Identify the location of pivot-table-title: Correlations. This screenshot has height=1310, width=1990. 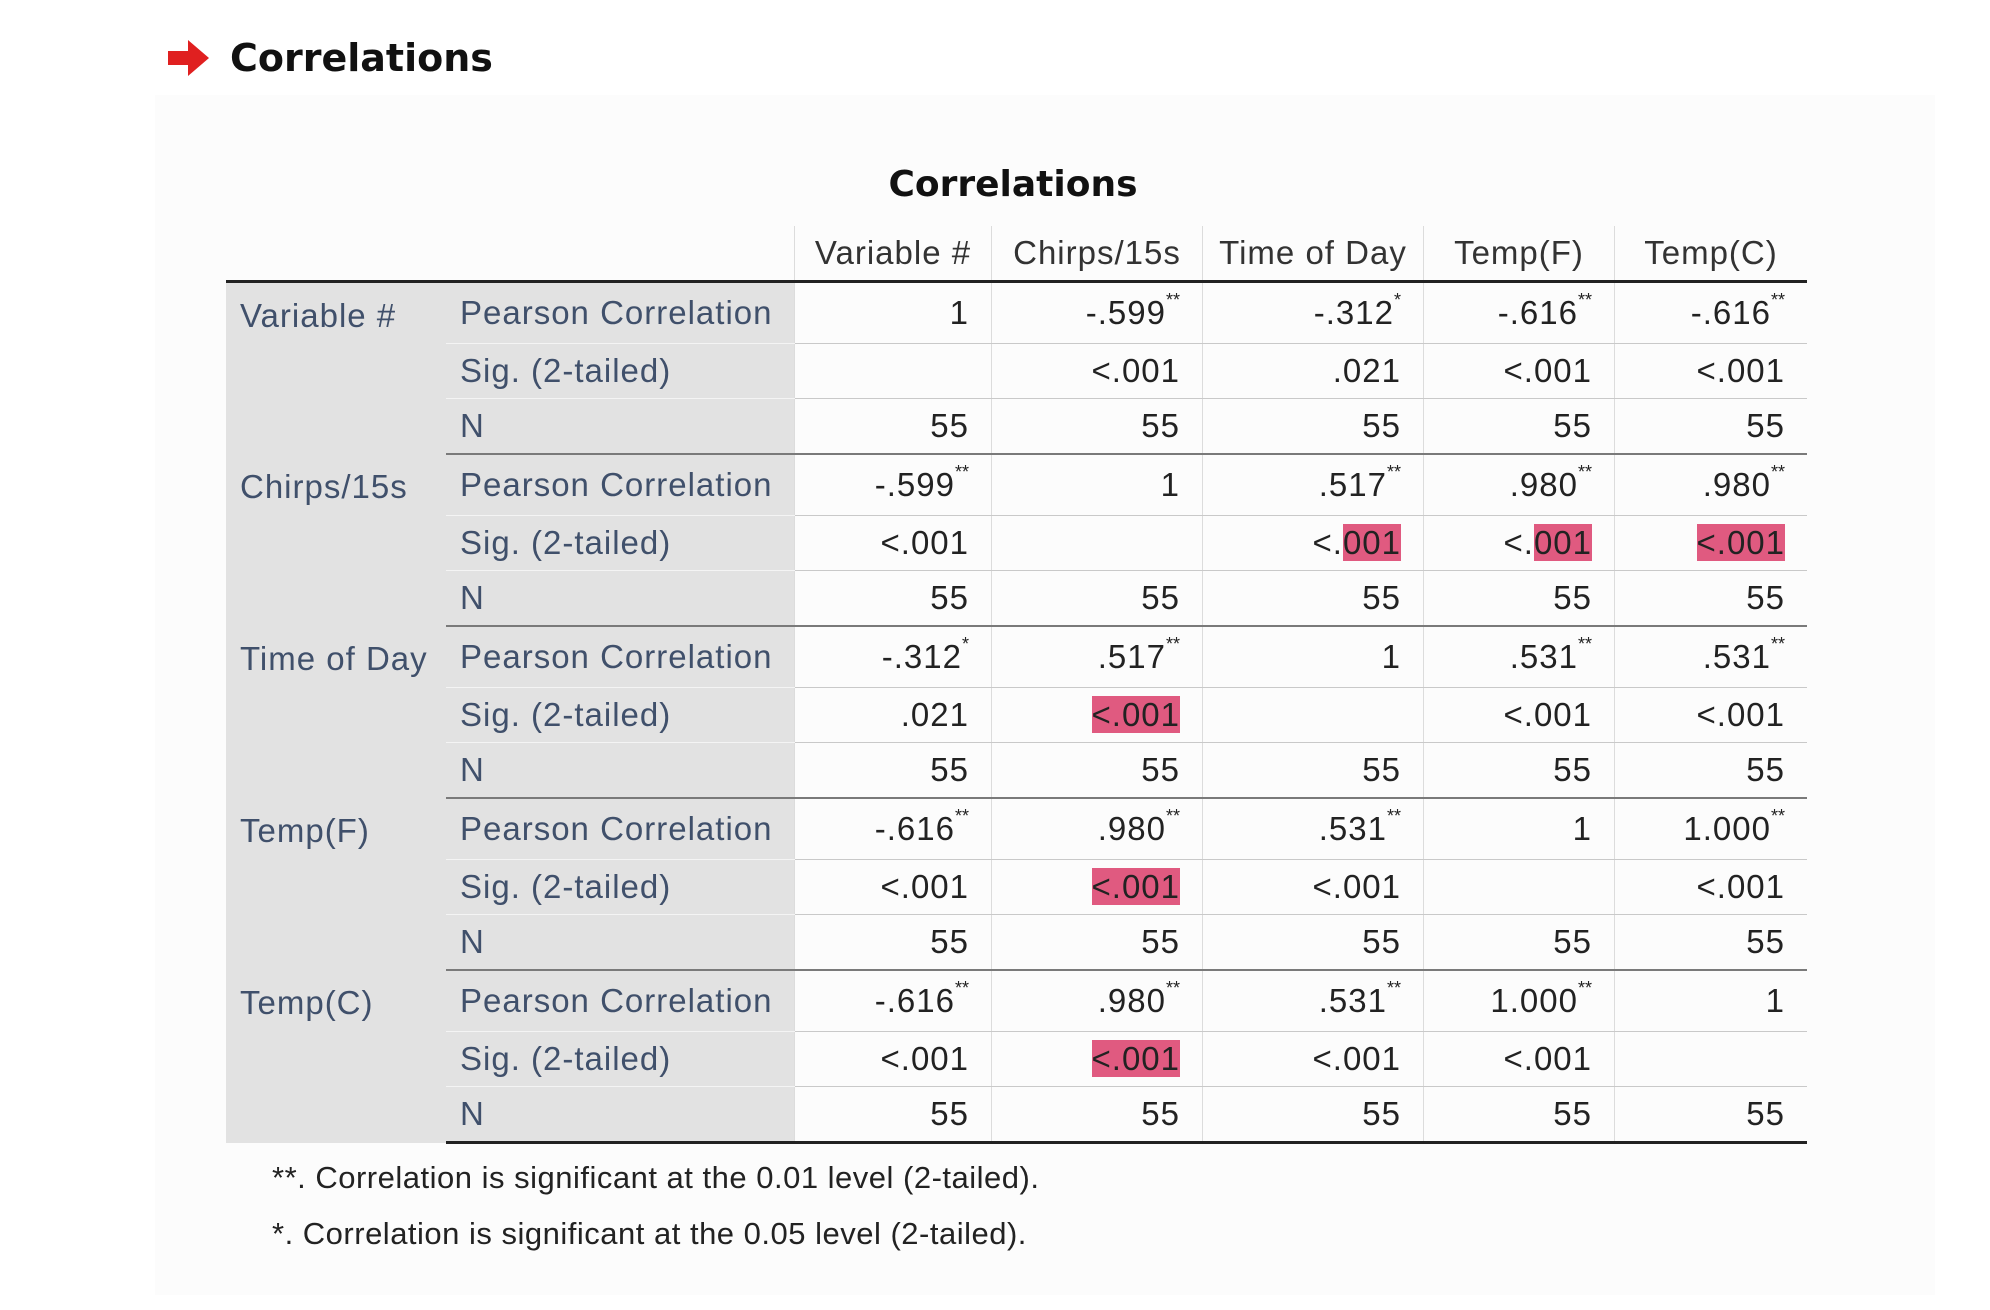
(1013, 184).